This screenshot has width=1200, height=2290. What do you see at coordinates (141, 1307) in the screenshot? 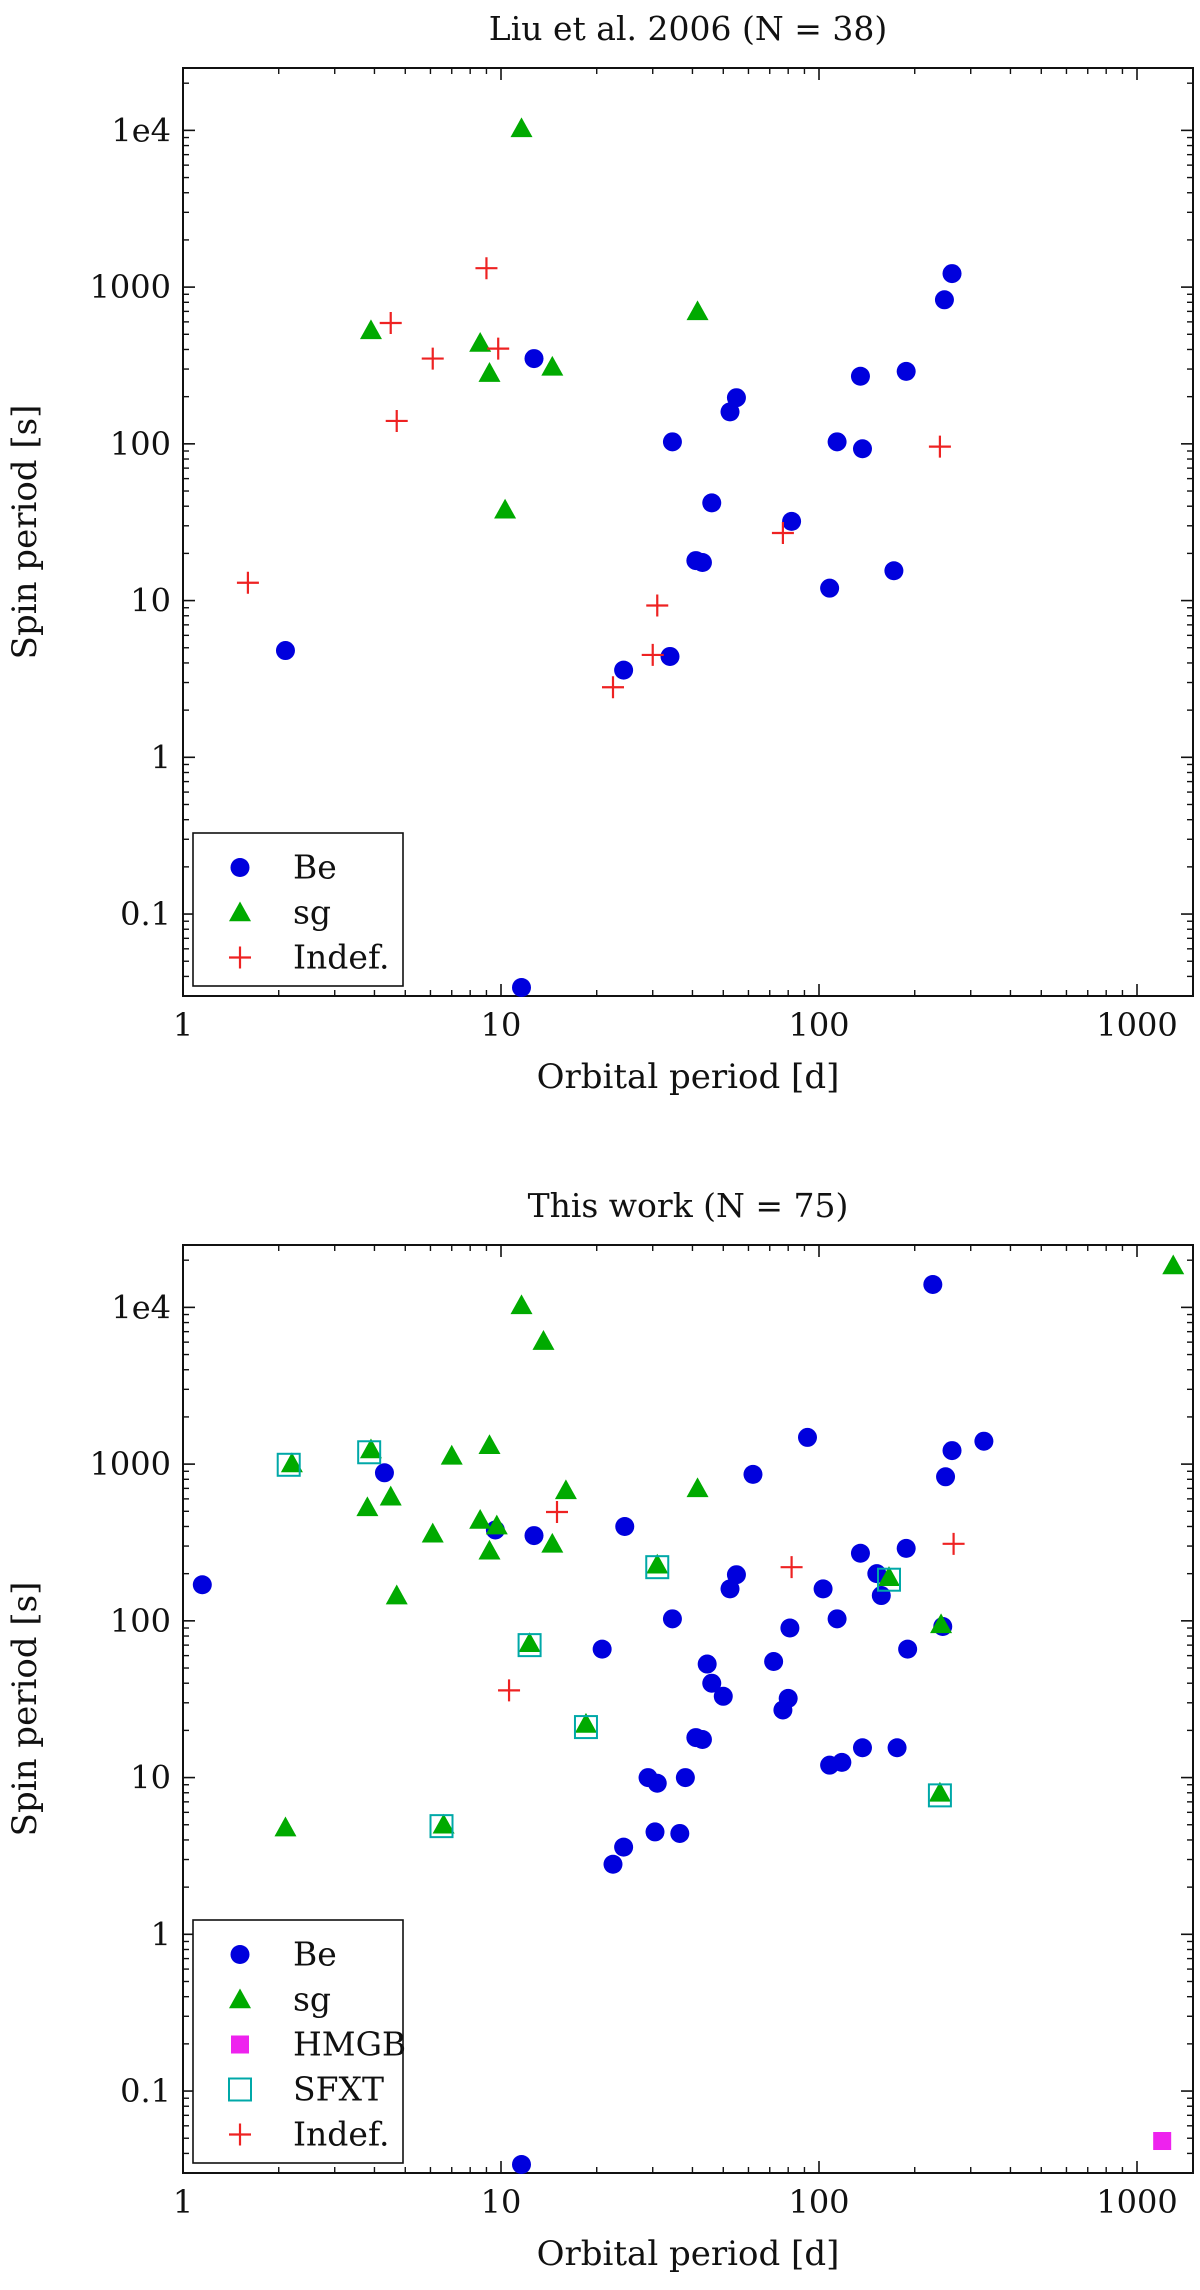
I see `y-tick-label: 1e4` at bounding box center [141, 1307].